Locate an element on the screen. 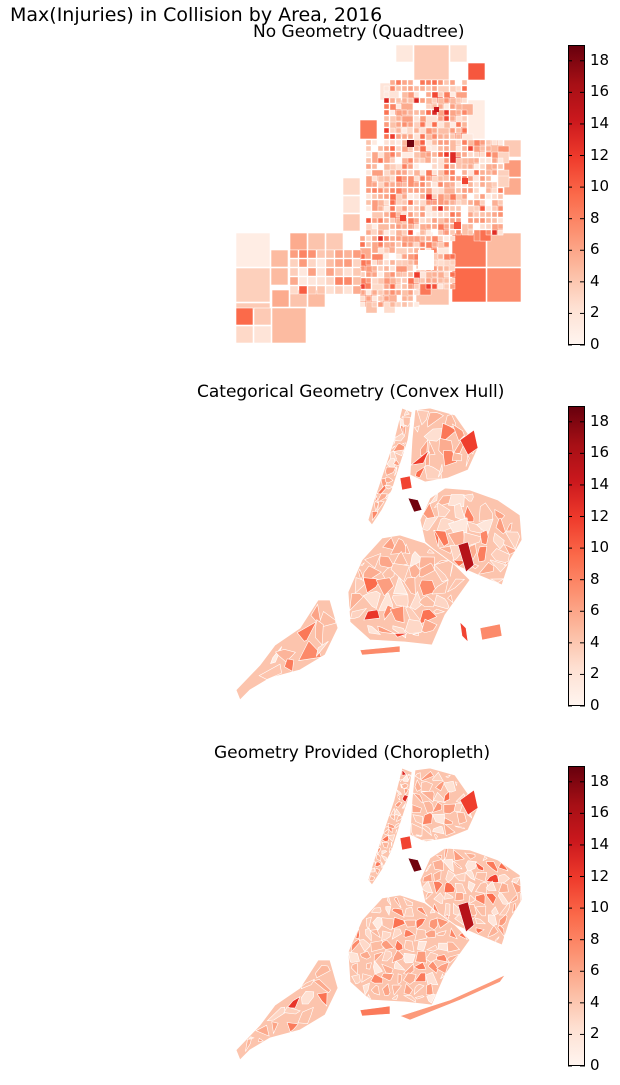 The width and height of the screenshot is (620, 1085). figure-title: Max(Injuries) in Collision by Area, 2016 is located at coordinates (196, 15).